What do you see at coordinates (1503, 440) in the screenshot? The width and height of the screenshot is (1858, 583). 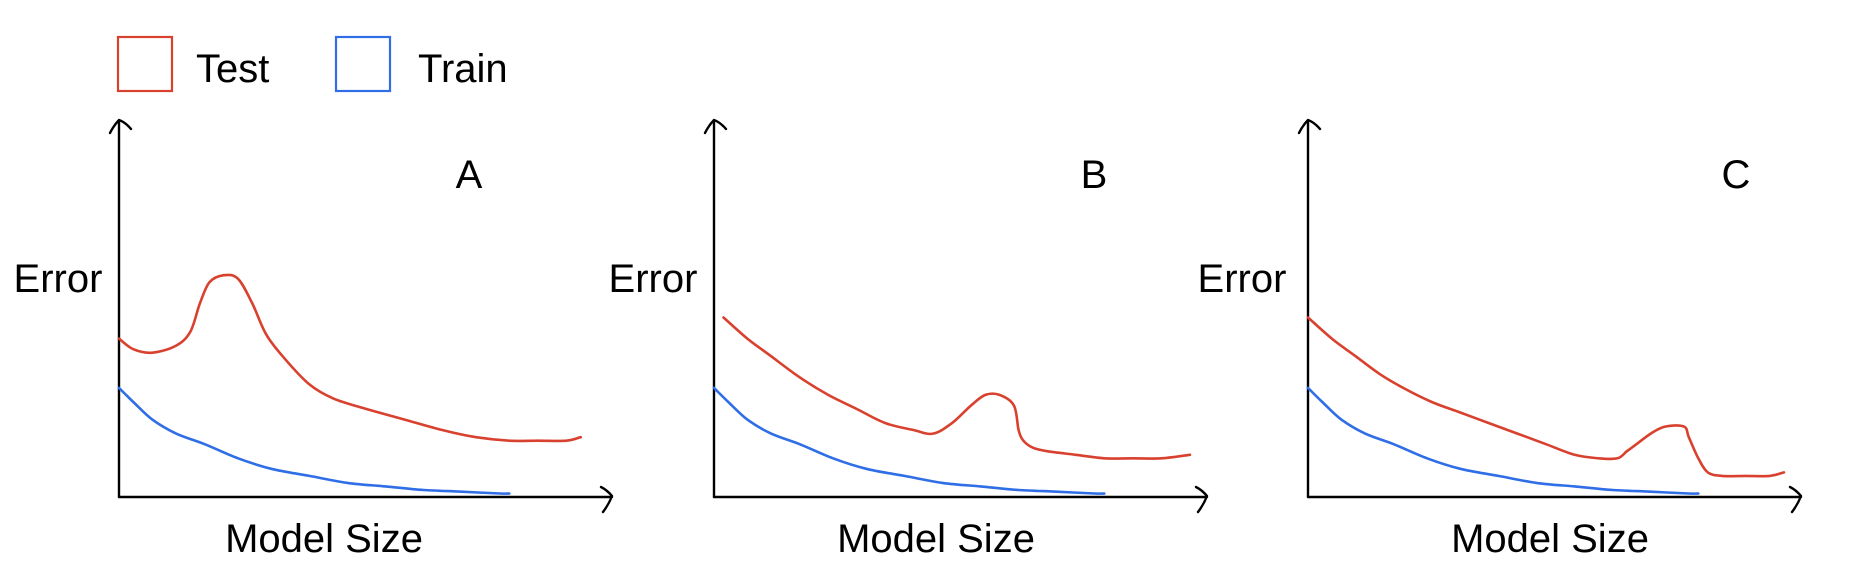 I see `panel-c-train-line` at bounding box center [1503, 440].